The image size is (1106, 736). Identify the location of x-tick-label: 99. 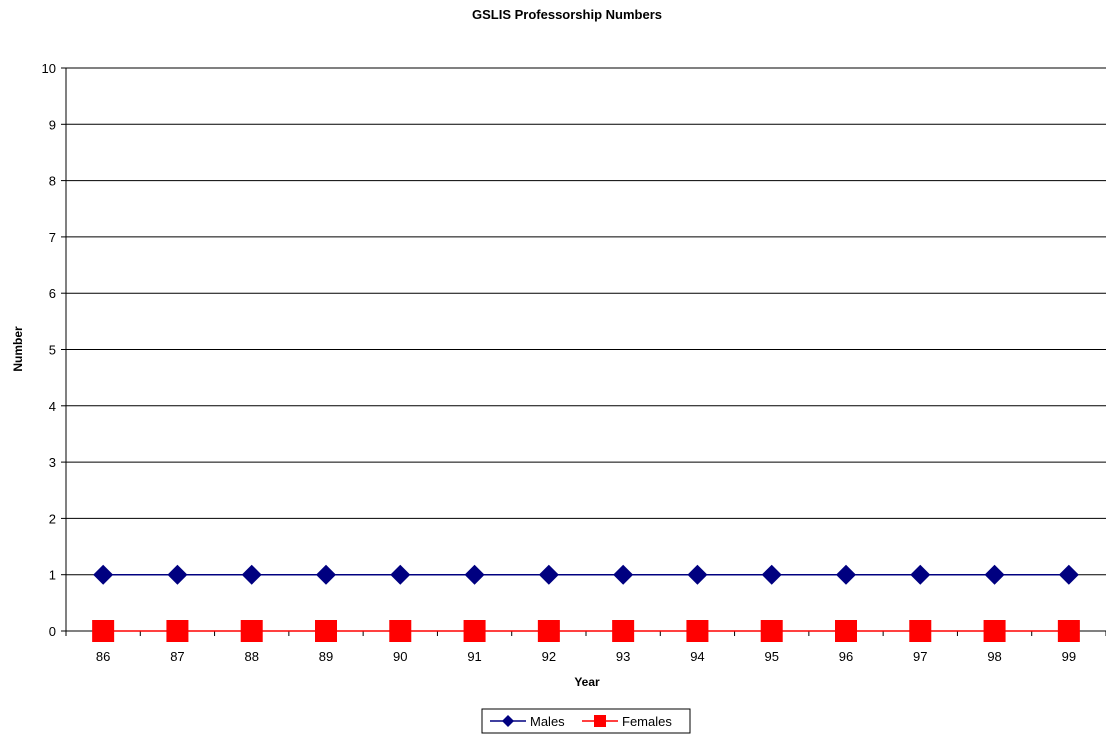
(1069, 656).